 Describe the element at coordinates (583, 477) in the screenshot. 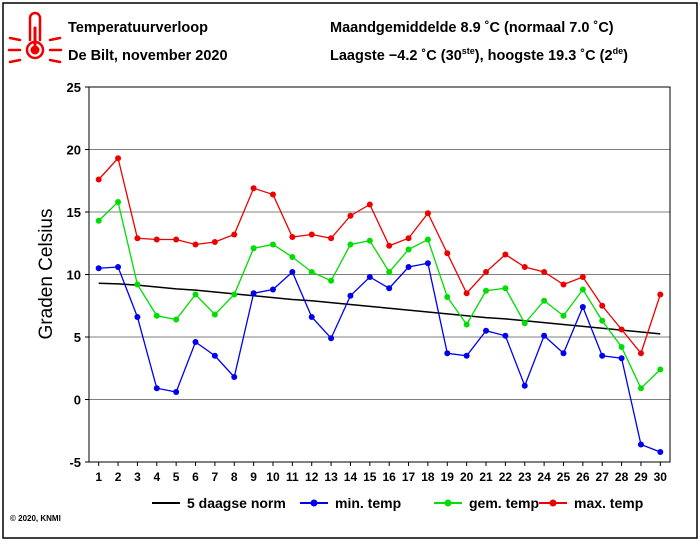

I see `x-tick-label: 26` at that location.